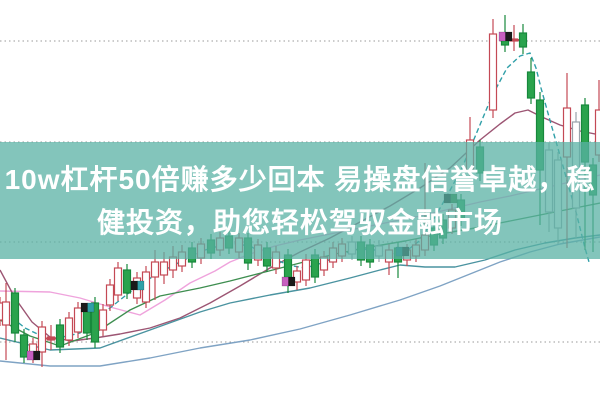  Describe the element at coordinates (299, 222) in the screenshot. I see `headline-line2: 健投资，助您轻松驾驭金融市场` at that location.